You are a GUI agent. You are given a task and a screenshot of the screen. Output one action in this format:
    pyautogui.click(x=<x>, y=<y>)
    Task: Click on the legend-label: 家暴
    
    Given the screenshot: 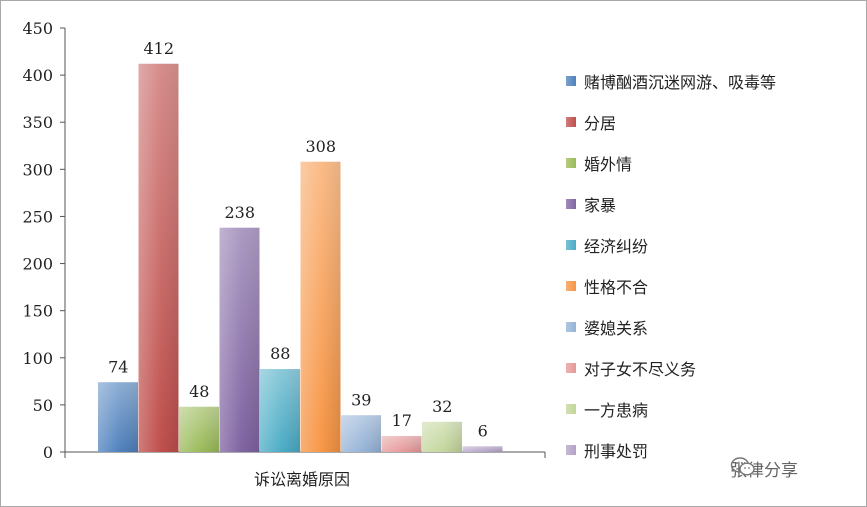 What is the action you would take?
    pyautogui.click(x=600, y=205)
    